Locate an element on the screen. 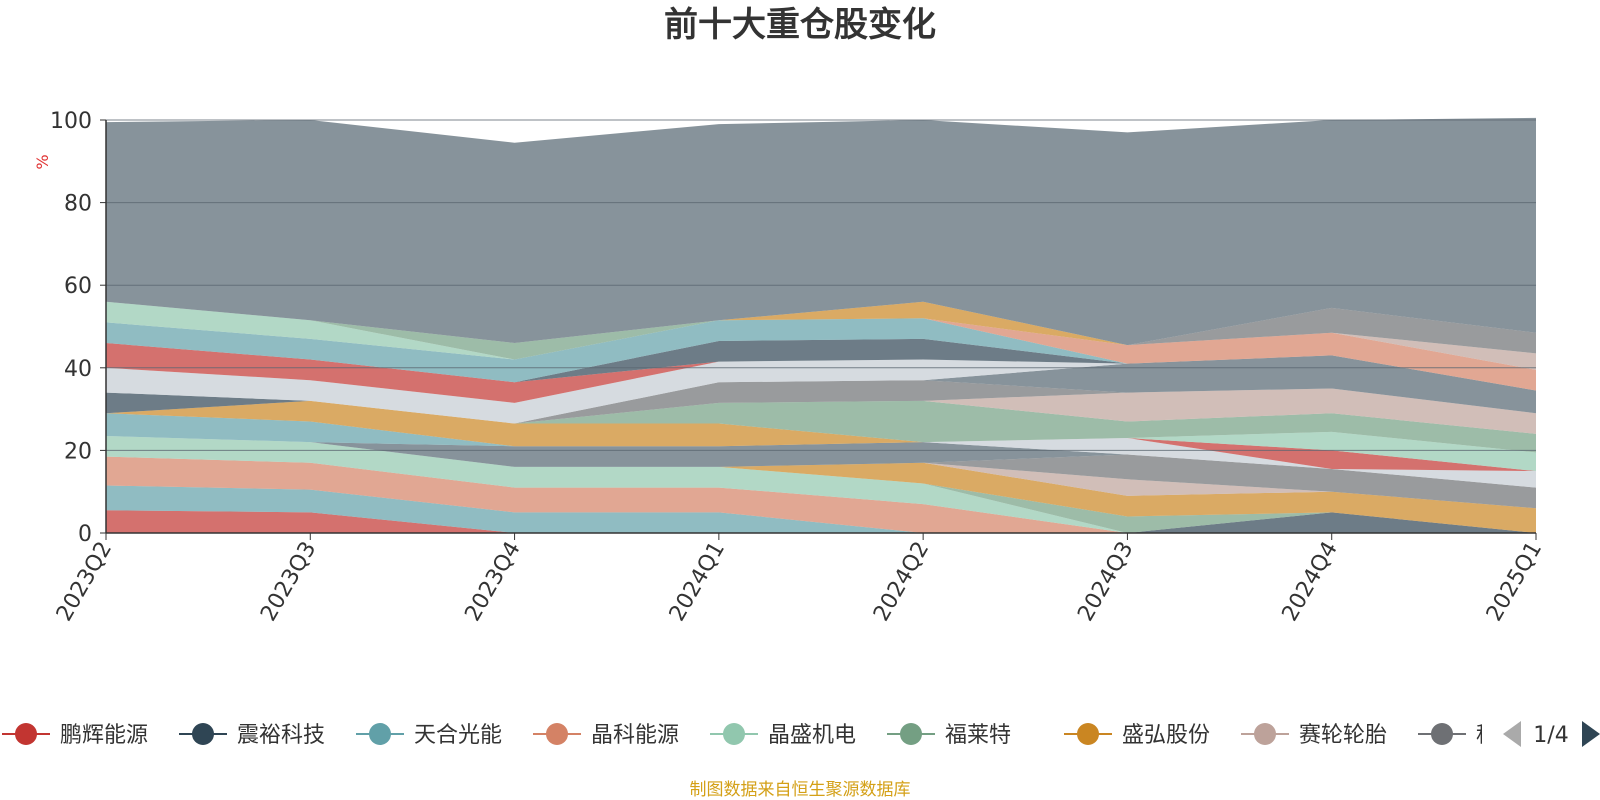  data-source-note: 制图数据来自恒生聚源数据库 is located at coordinates (800, 790).